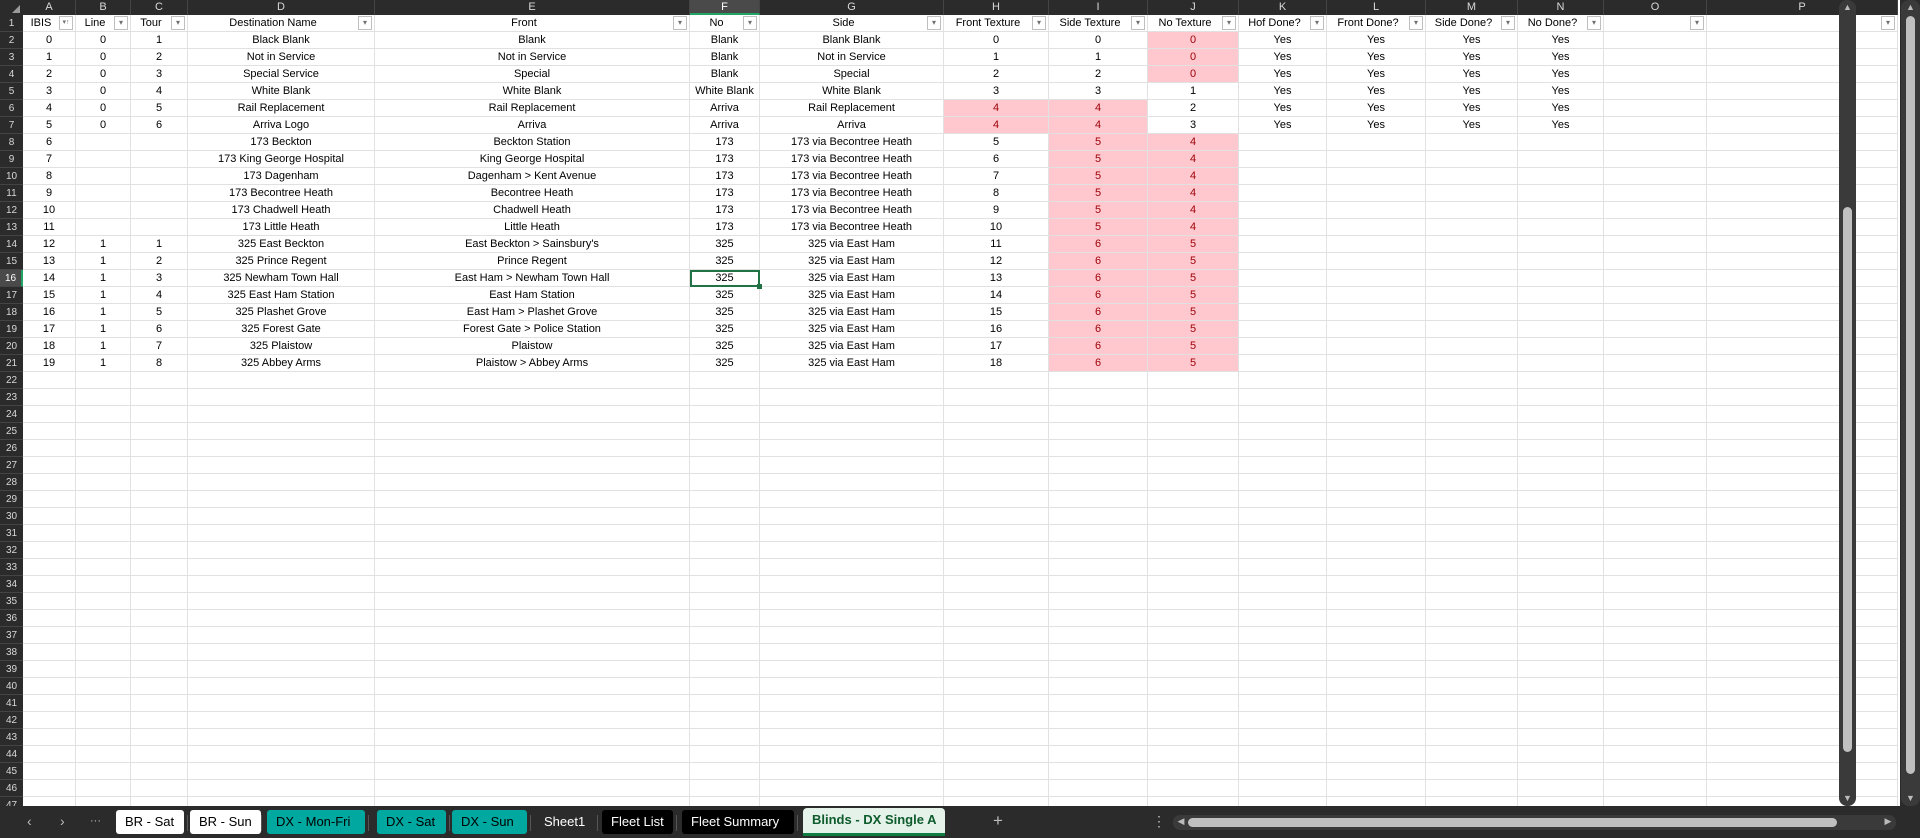  Describe the element at coordinates (281, 210) in the screenshot. I see `cell: 173 Chadwell Heath` at that location.